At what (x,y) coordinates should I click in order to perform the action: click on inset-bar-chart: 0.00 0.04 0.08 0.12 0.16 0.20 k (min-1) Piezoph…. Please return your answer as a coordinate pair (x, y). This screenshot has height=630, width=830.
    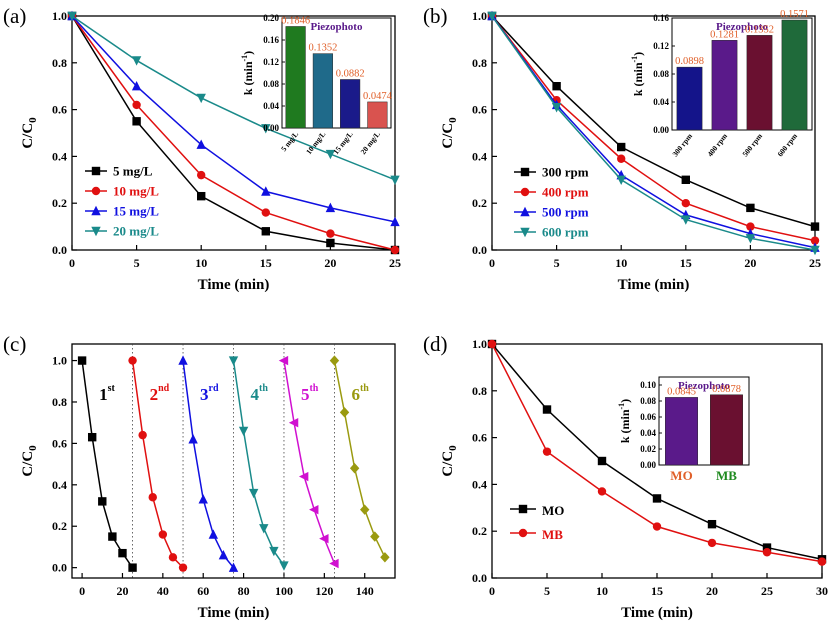
    Looking at the image, I should click on (316, 84).